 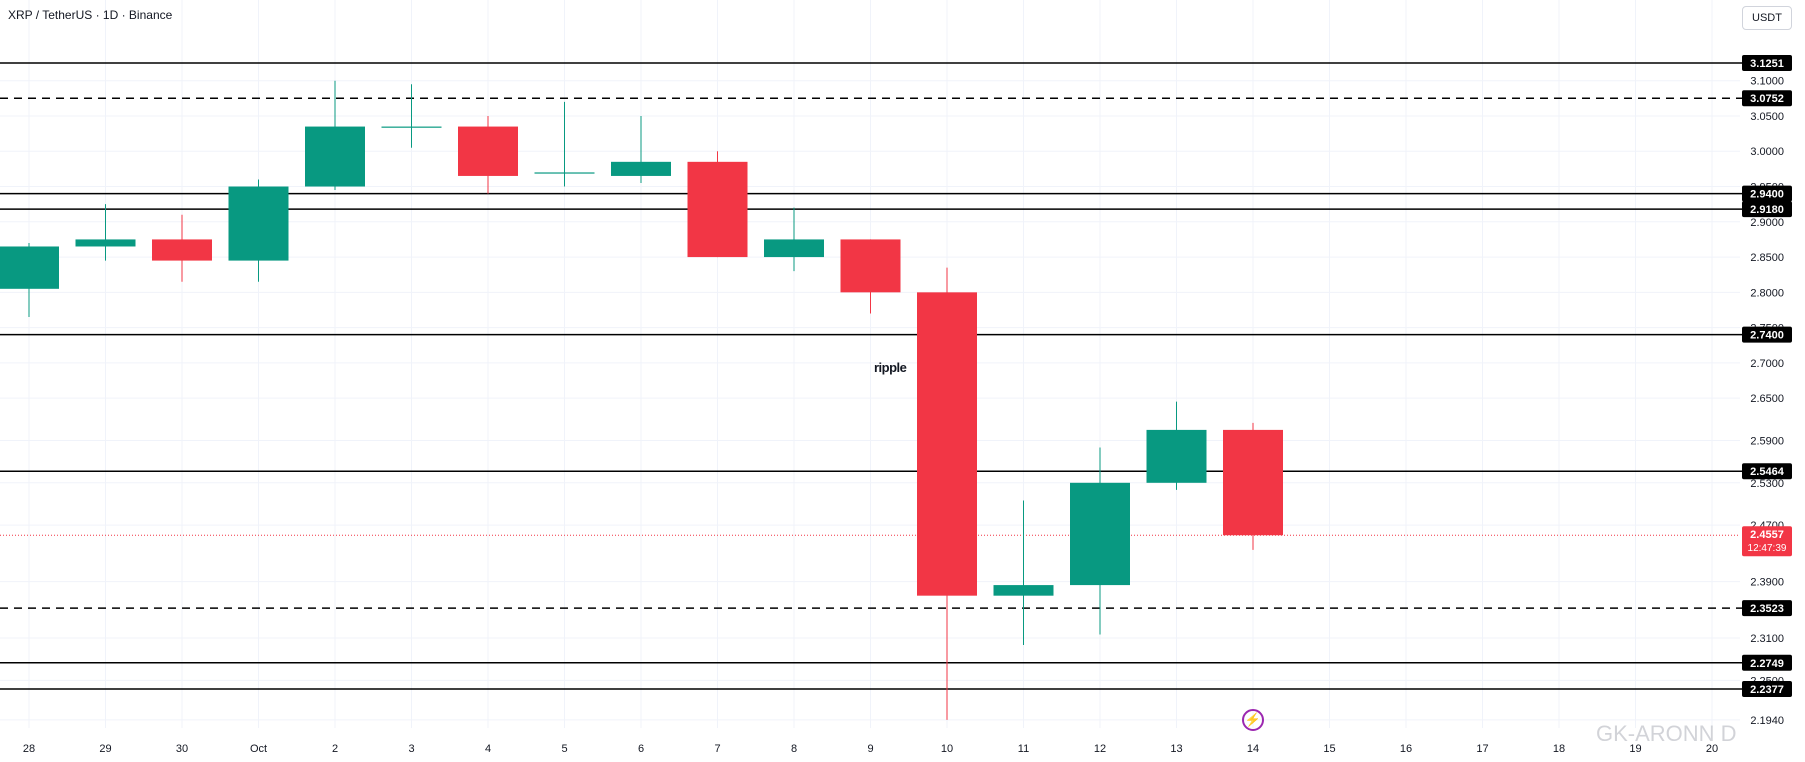 What do you see at coordinates (947, 749) in the screenshot?
I see `time-tick-label: 10` at bounding box center [947, 749].